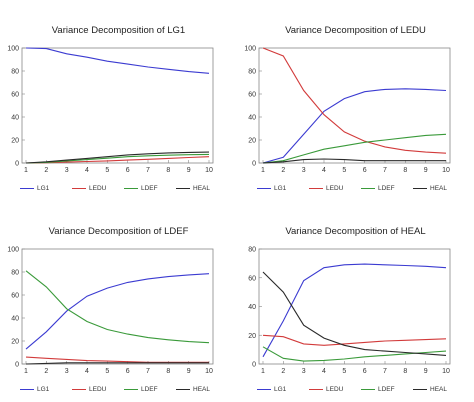  I want to click on series-line-ledu, so click(117, 359).